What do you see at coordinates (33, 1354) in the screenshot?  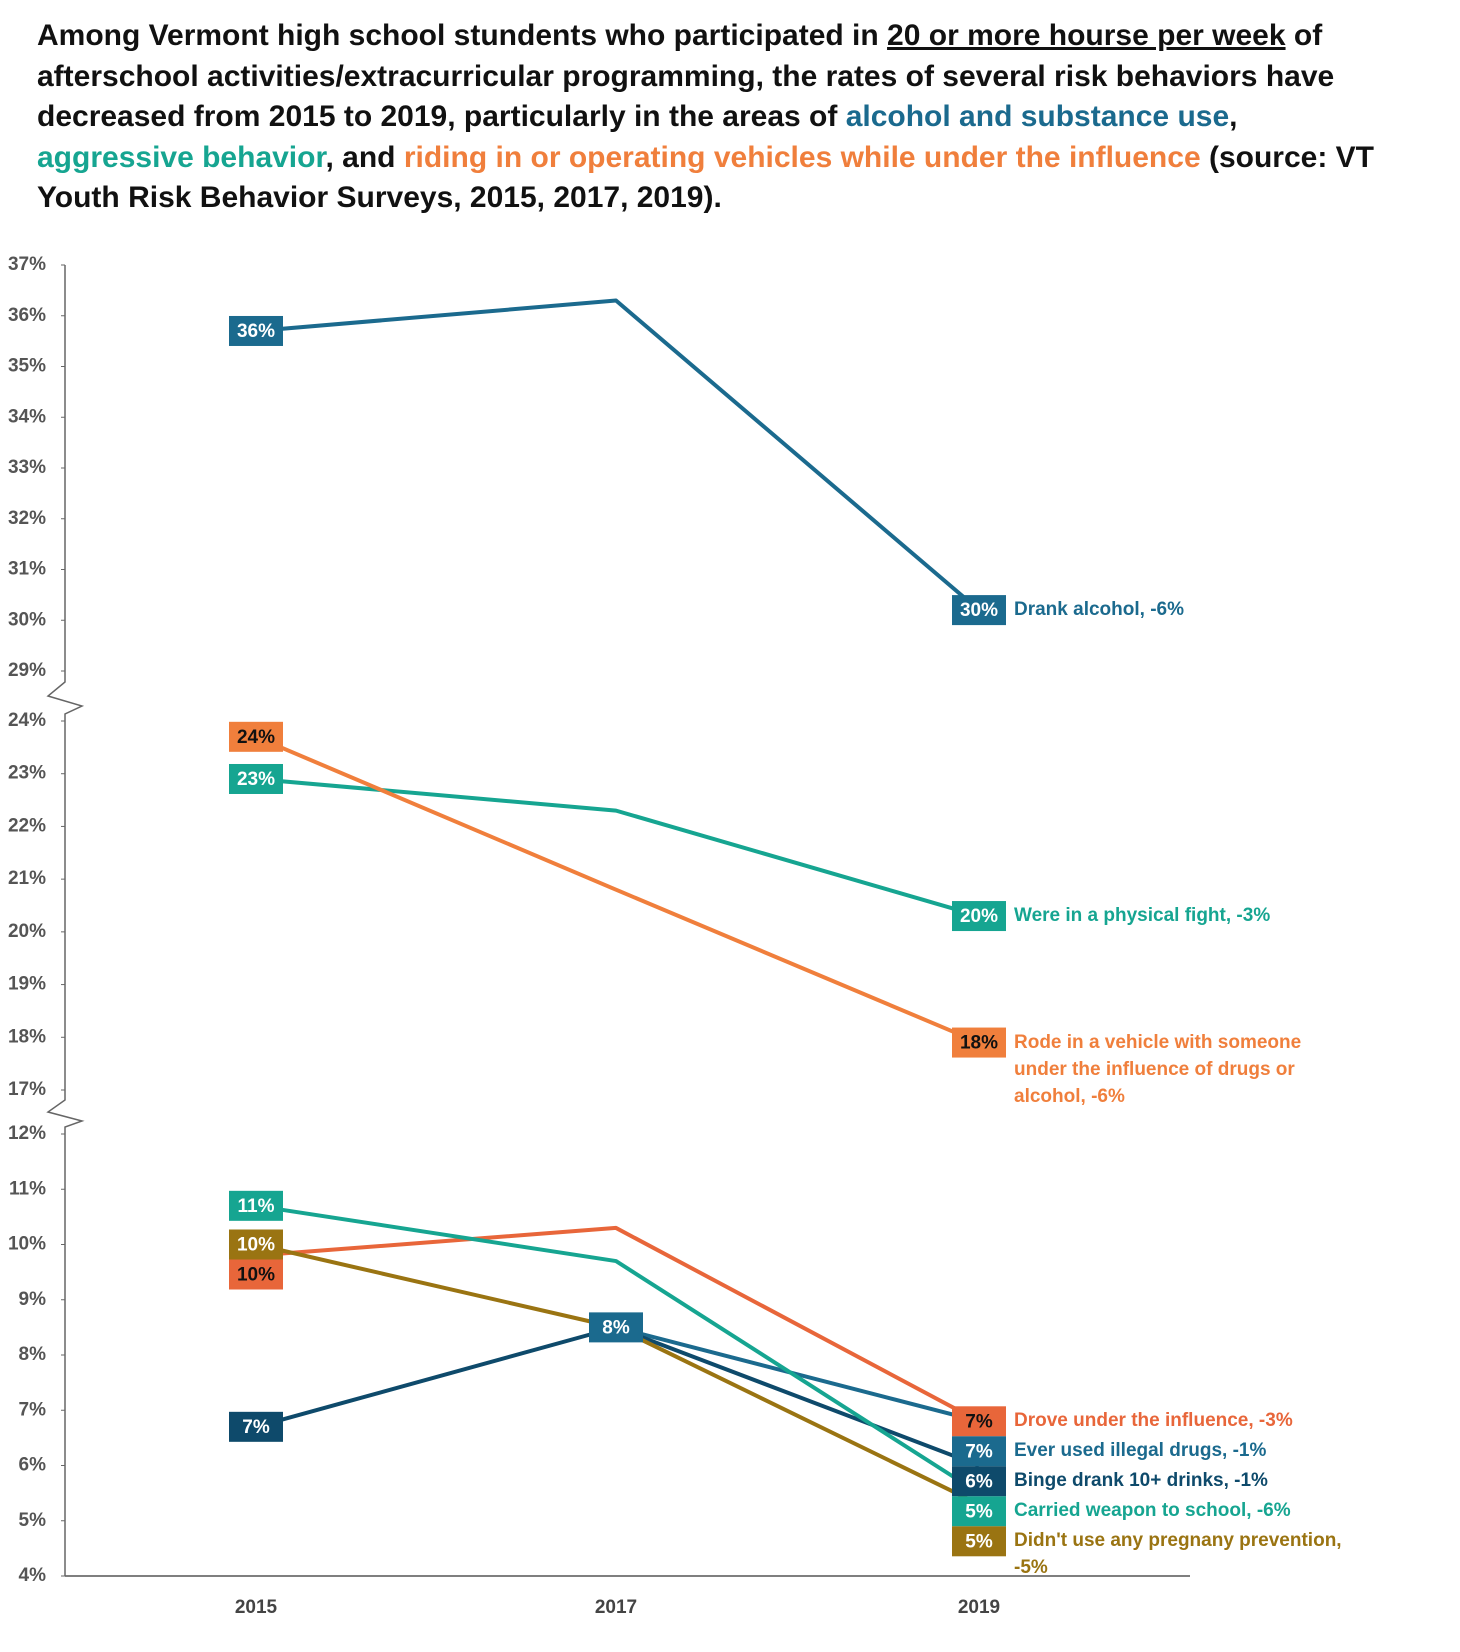 I see `y-tick-label: 8%` at bounding box center [33, 1354].